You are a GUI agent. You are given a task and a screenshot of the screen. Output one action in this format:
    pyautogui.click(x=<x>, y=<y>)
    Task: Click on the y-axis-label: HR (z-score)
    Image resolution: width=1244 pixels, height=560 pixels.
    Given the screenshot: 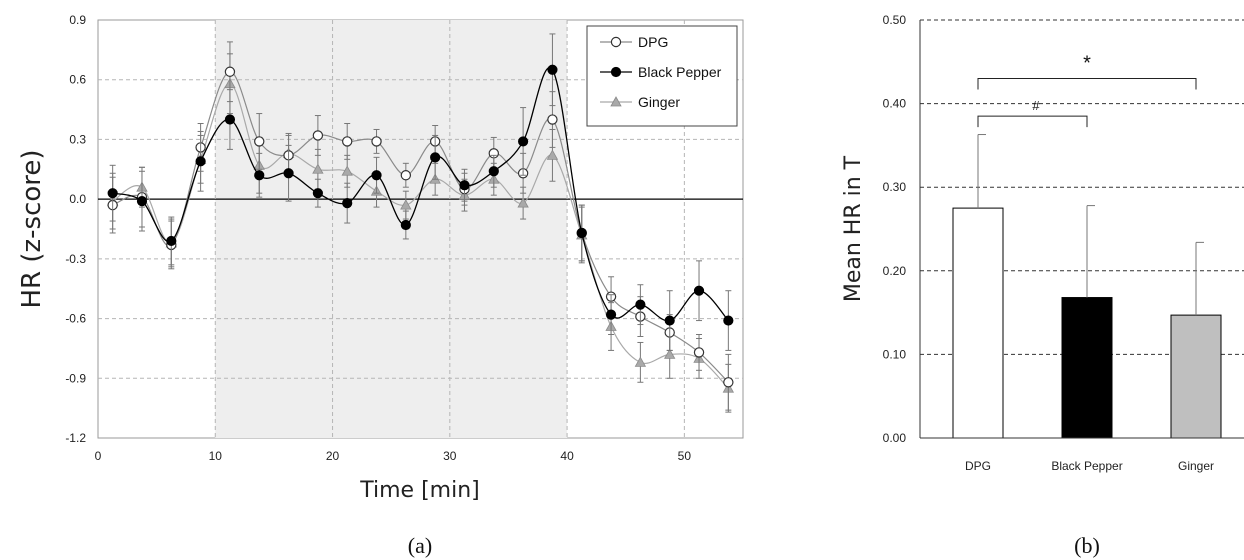 What is the action you would take?
    pyautogui.click(x=32, y=228)
    